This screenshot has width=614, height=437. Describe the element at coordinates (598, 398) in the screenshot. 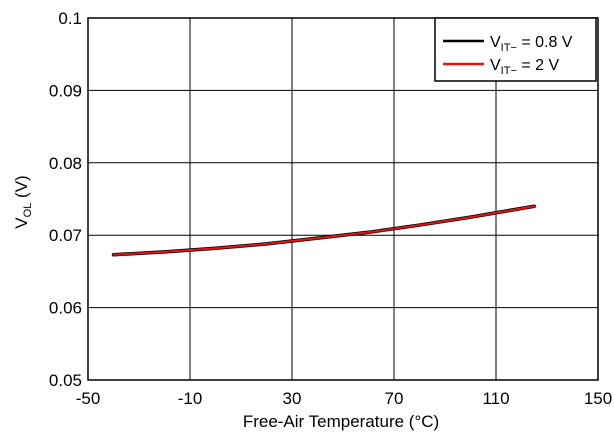

I see `x-tick-label: 150` at that location.